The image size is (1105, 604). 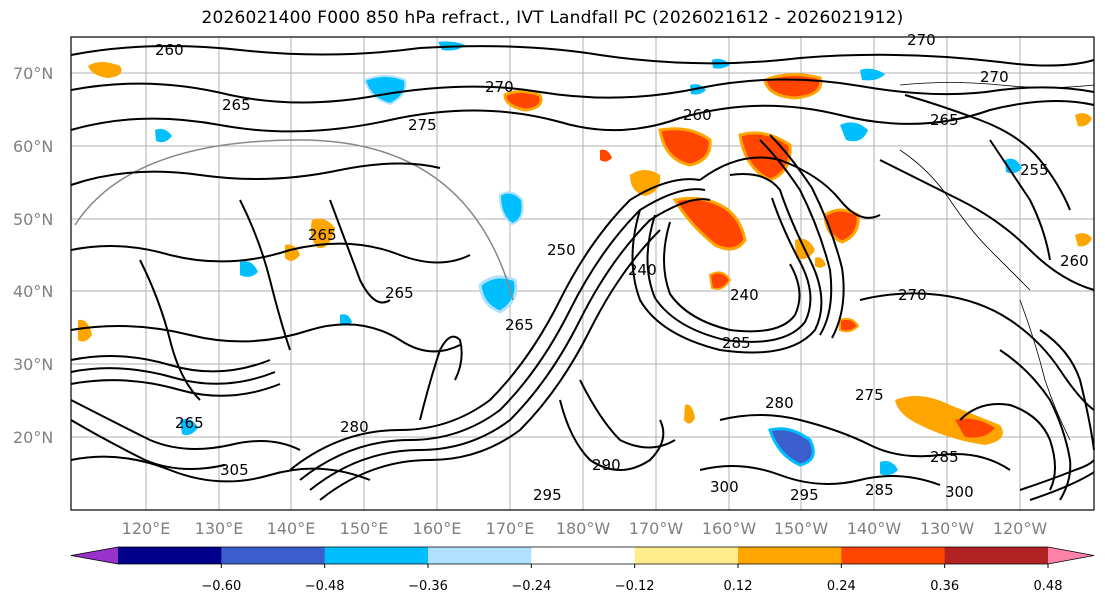 What do you see at coordinates (874, 528) in the screenshot?
I see `lon-label: 140°W` at bounding box center [874, 528].